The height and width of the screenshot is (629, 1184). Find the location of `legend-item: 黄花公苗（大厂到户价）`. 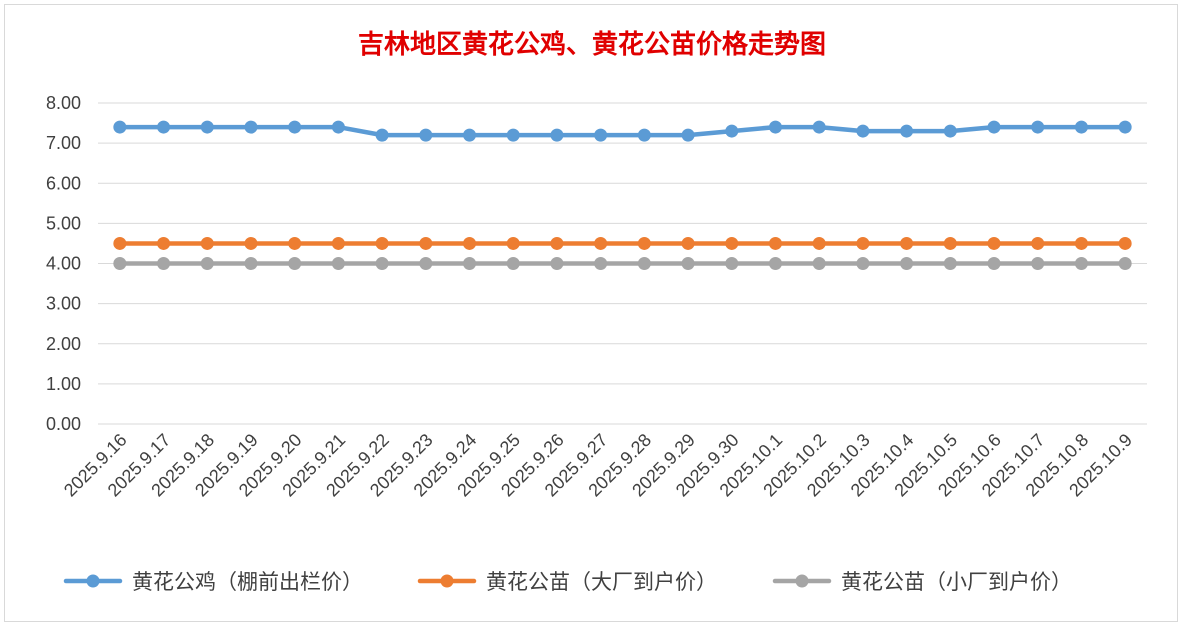

legend-item: 黄花公苗（大厂到户价） is located at coordinates (567, 582).